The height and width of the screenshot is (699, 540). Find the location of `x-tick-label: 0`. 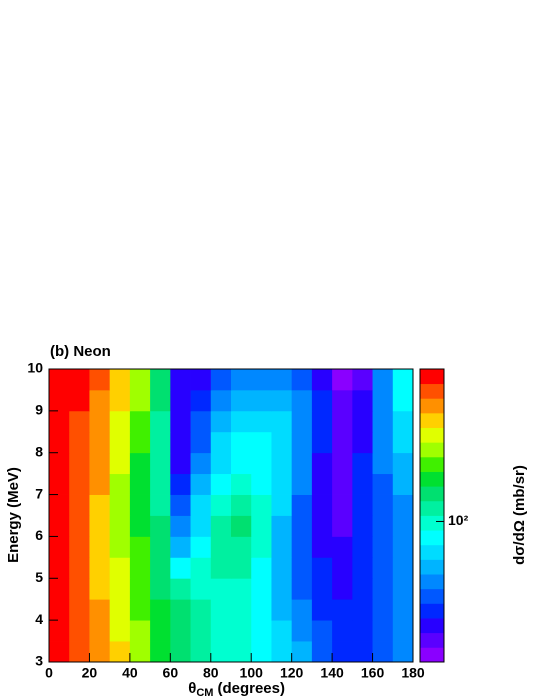

x-tick-label: 0 is located at coordinates (49, 673).